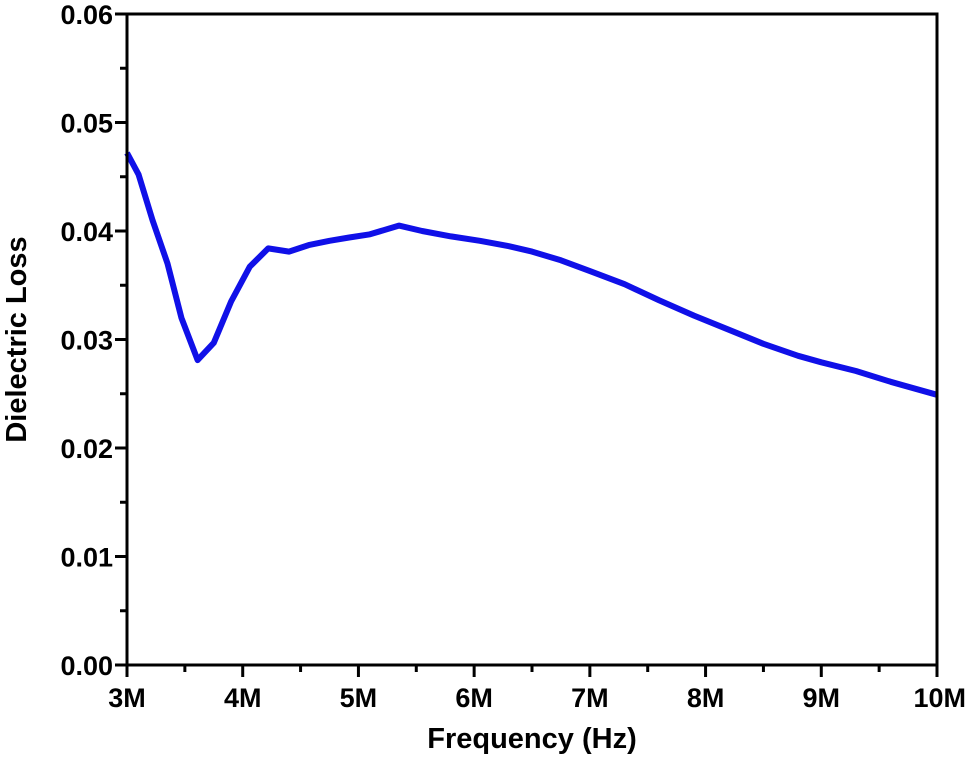  I want to click on y-tick-label: 0.01, so click(86, 558).